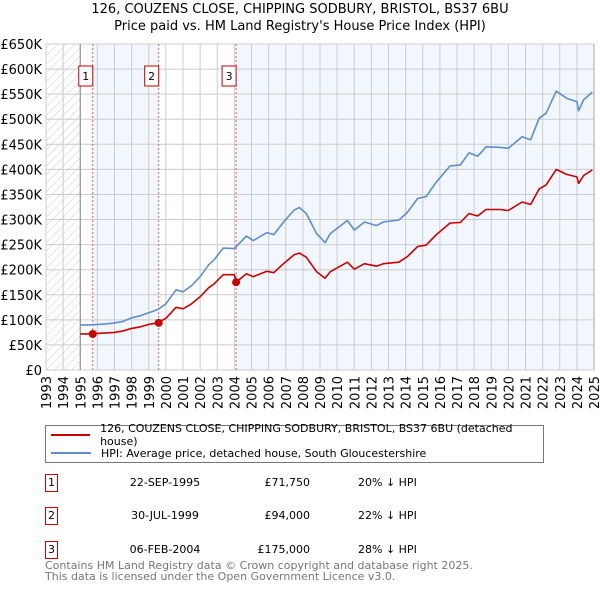 The height and width of the screenshot is (590, 600). I want to click on legend-swatch-hpi, so click(71, 453).